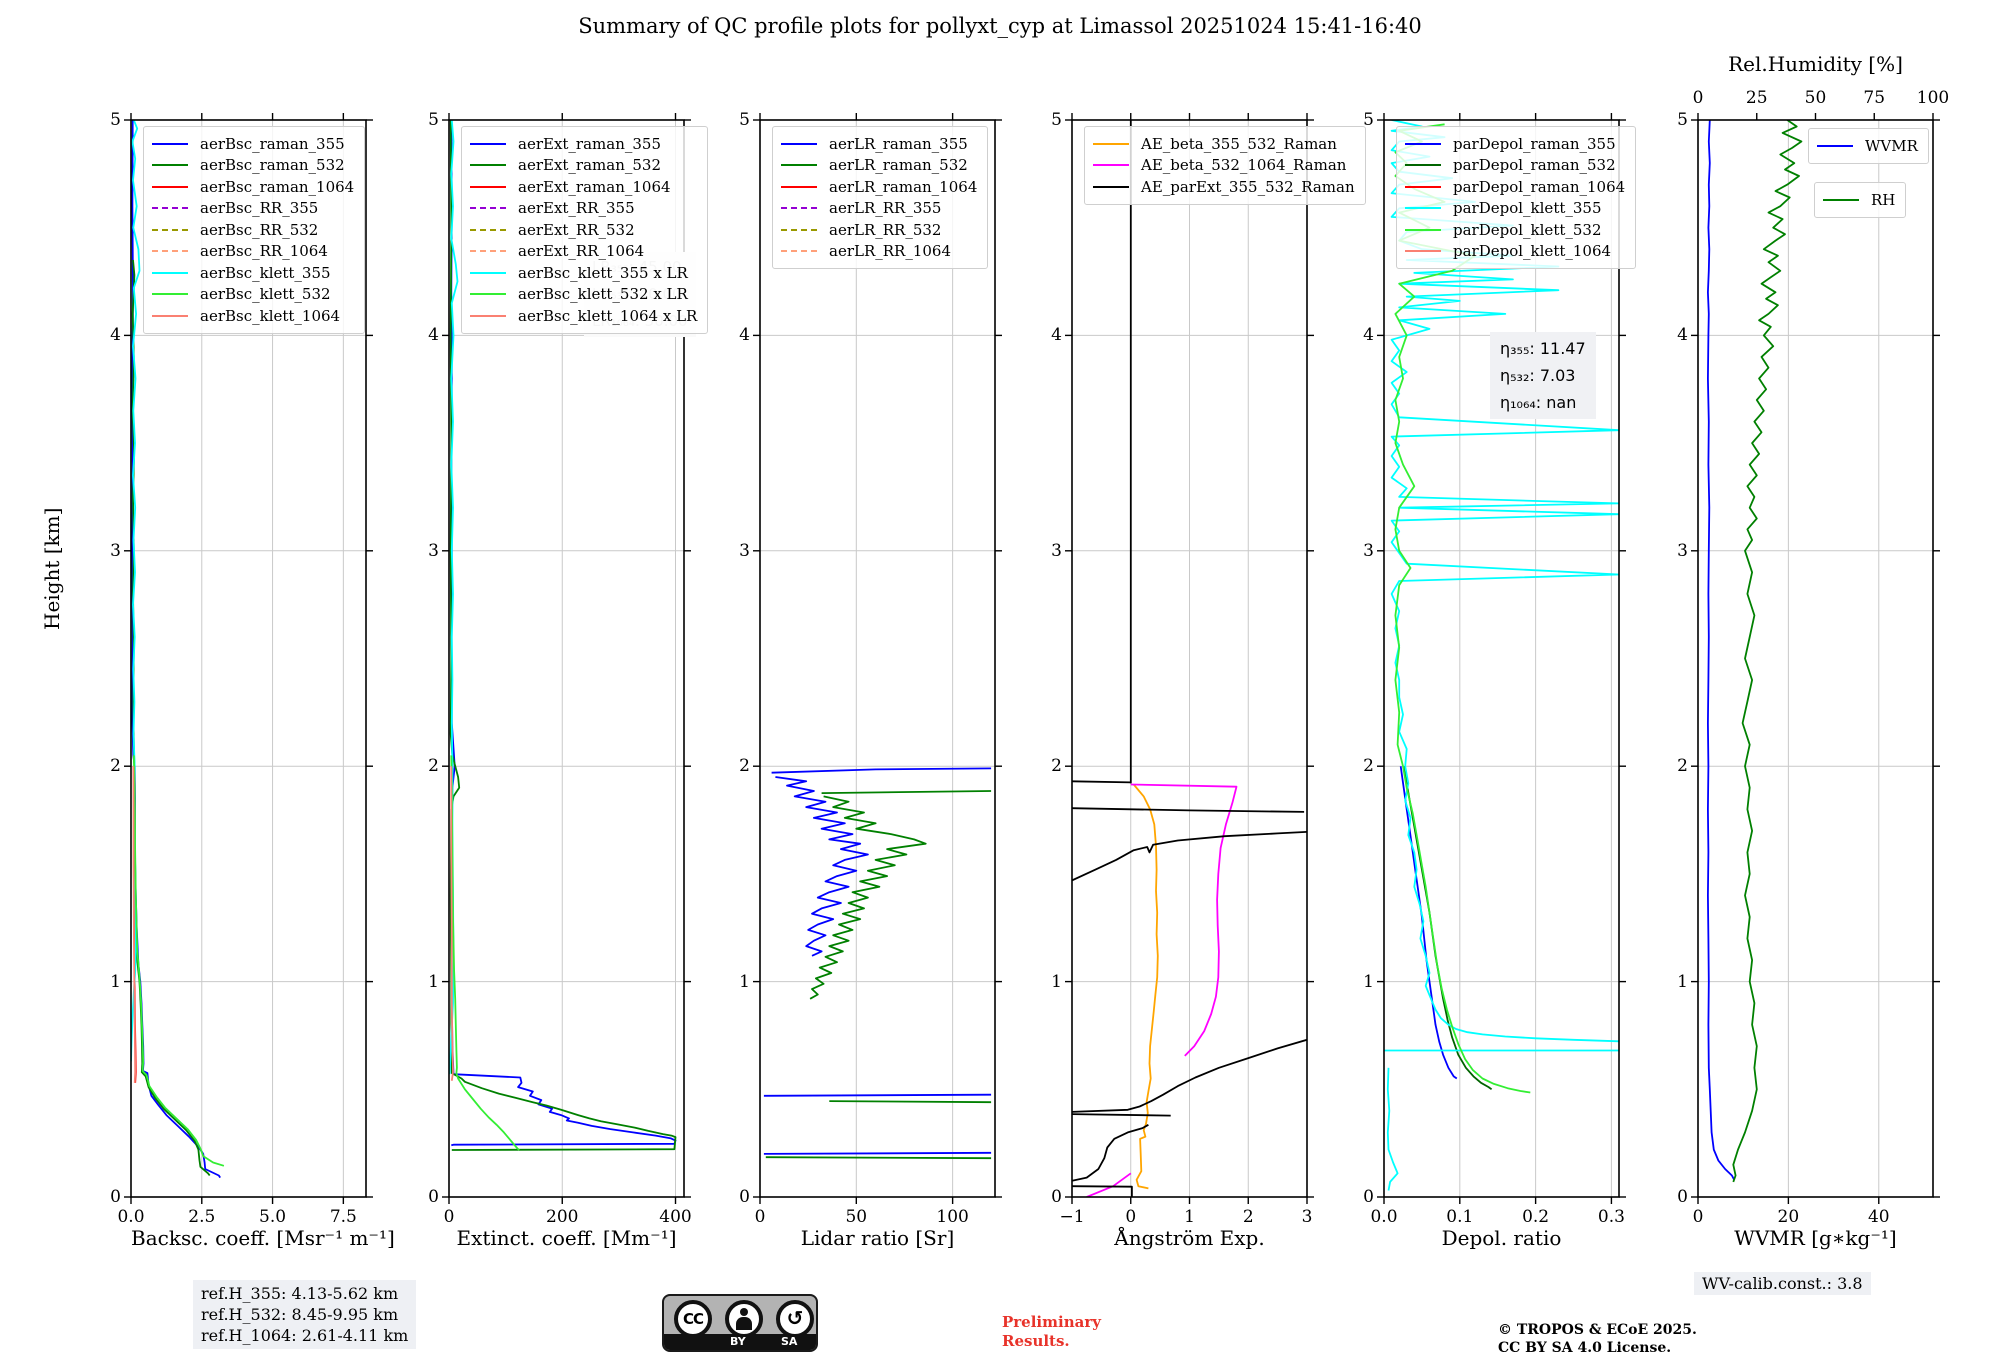  I want to click on legend-label: aerLR_raman_355, so click(898, 143).